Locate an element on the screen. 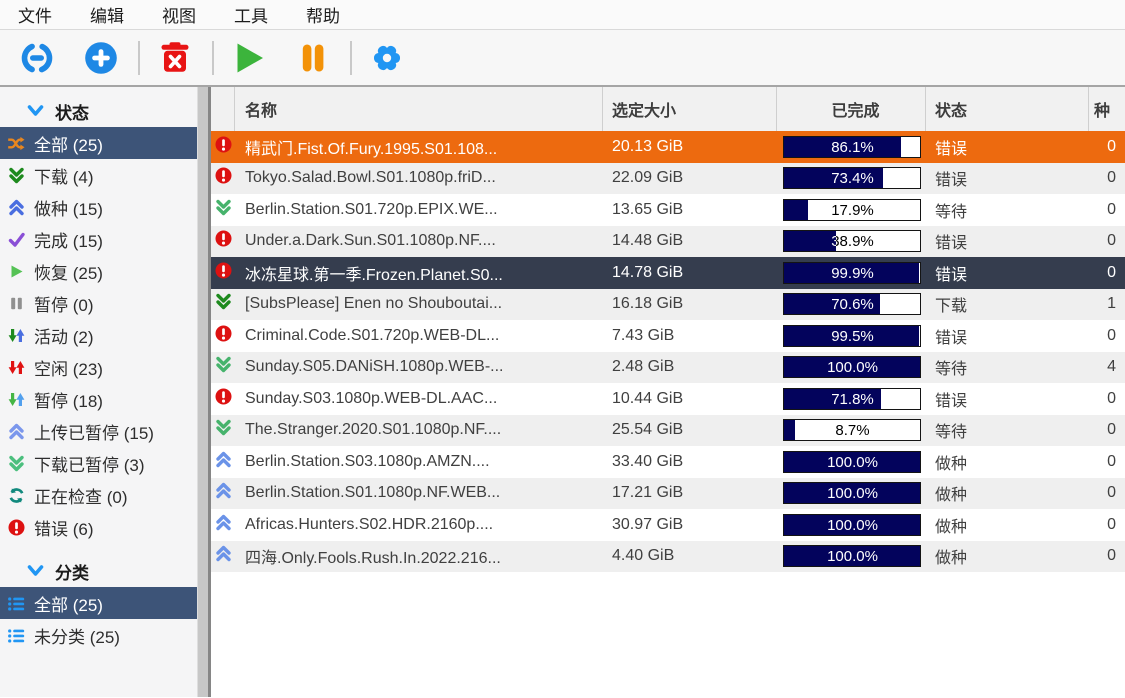 The image size is (1125, 698). menu-item-4: 帮助 is located at coordinates (323, 16).